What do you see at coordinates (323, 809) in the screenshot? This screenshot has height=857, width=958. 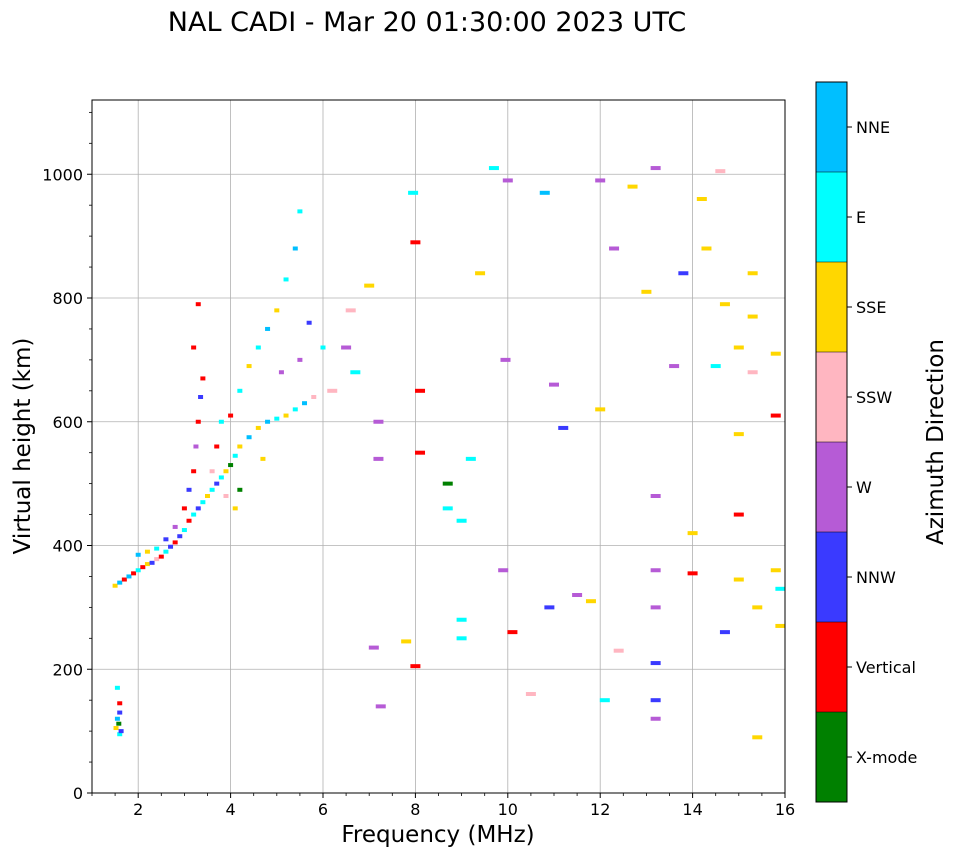 I see `x-tick-label: 6` at bounding box center [323, 809].